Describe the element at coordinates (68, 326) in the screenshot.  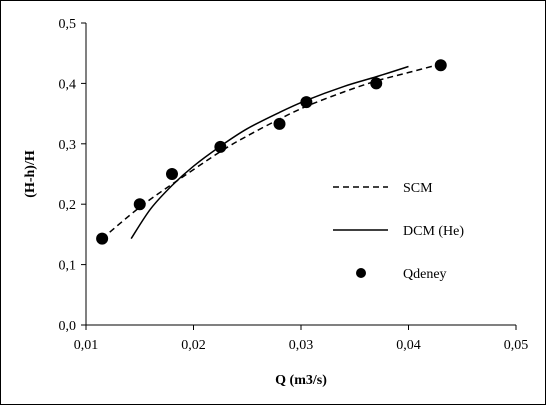
I see `y-tick-label: 0,0` at that location.